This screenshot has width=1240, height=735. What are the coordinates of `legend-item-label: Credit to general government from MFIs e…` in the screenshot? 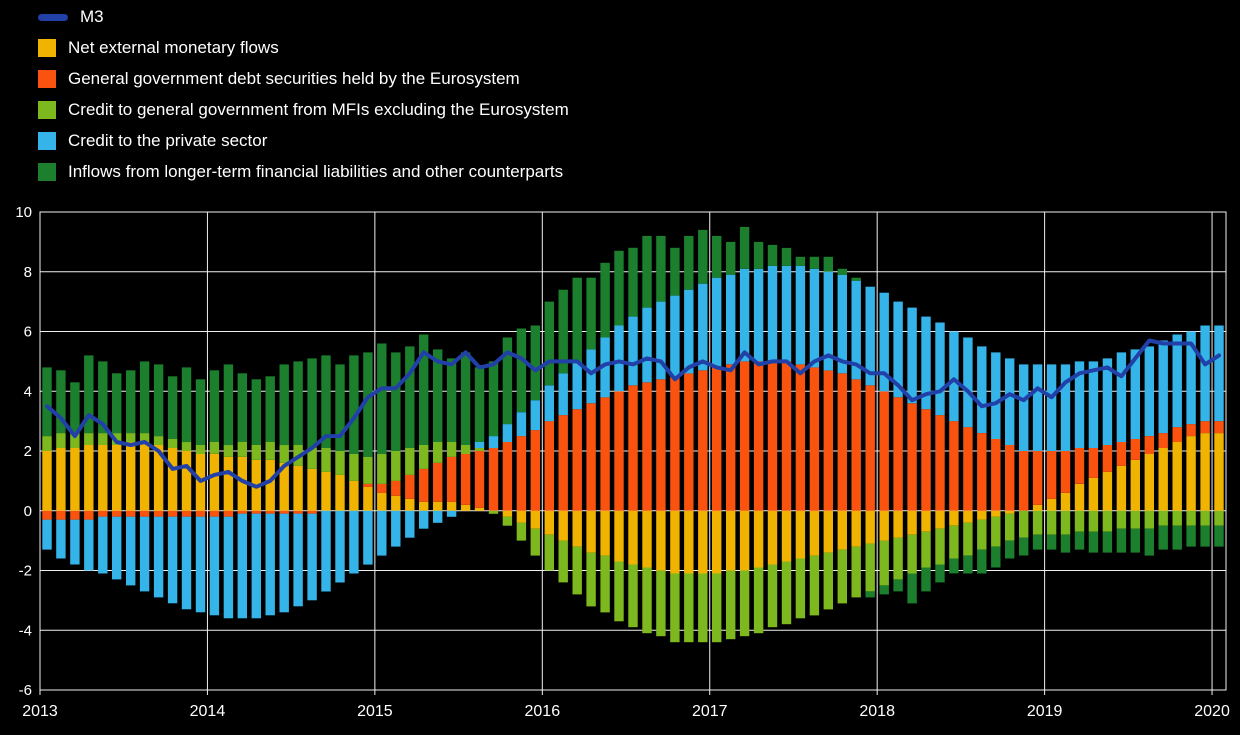 It's located at (318, 109).